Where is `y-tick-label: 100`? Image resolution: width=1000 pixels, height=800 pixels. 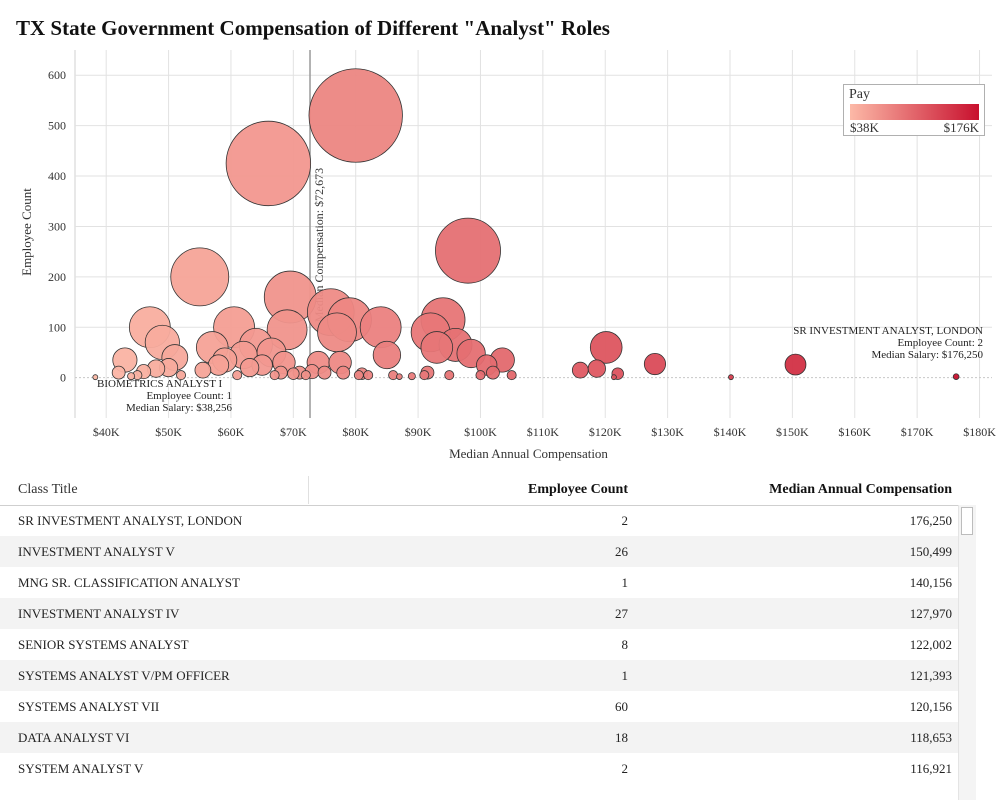 y-tick-label: 100 is located at coordinates (57, 327).